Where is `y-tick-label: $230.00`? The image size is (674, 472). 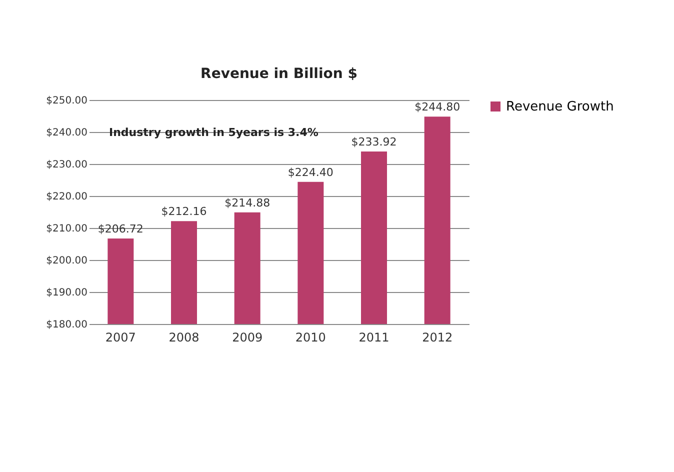
y-tick-label: $230.00 is located at coordinates (67, 165).